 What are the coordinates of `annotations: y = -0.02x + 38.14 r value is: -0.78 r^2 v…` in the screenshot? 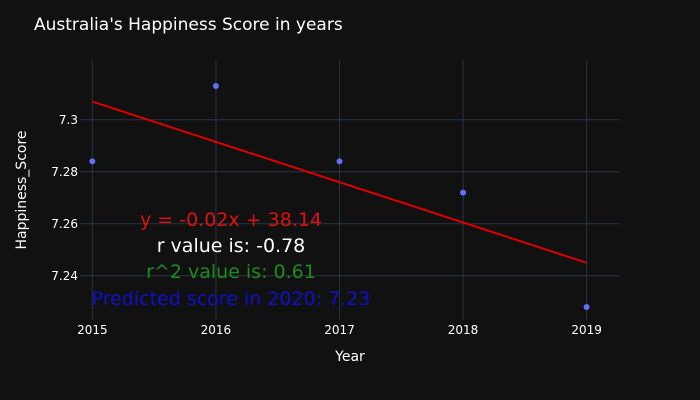 It's located at (231, 259).